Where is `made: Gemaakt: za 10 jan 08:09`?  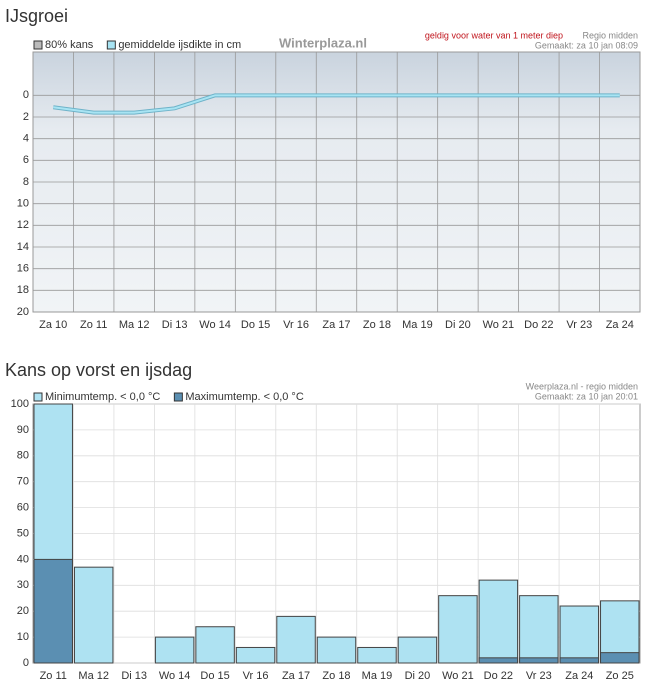 made: Gemaakt: za 10 jan 08:09 is located at coordinates (586, 45).